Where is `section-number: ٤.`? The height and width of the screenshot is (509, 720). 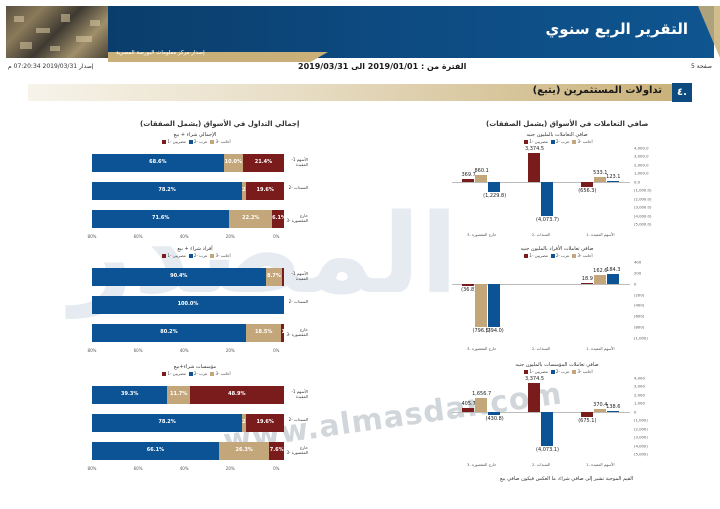 section-number: ٤. is located at coordinates (682, 92).